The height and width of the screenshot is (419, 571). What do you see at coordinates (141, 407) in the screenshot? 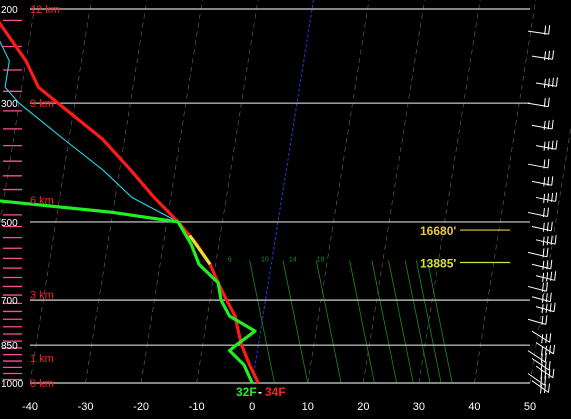
I see `x-tick-label: -20` at bounding box center [141, 407].